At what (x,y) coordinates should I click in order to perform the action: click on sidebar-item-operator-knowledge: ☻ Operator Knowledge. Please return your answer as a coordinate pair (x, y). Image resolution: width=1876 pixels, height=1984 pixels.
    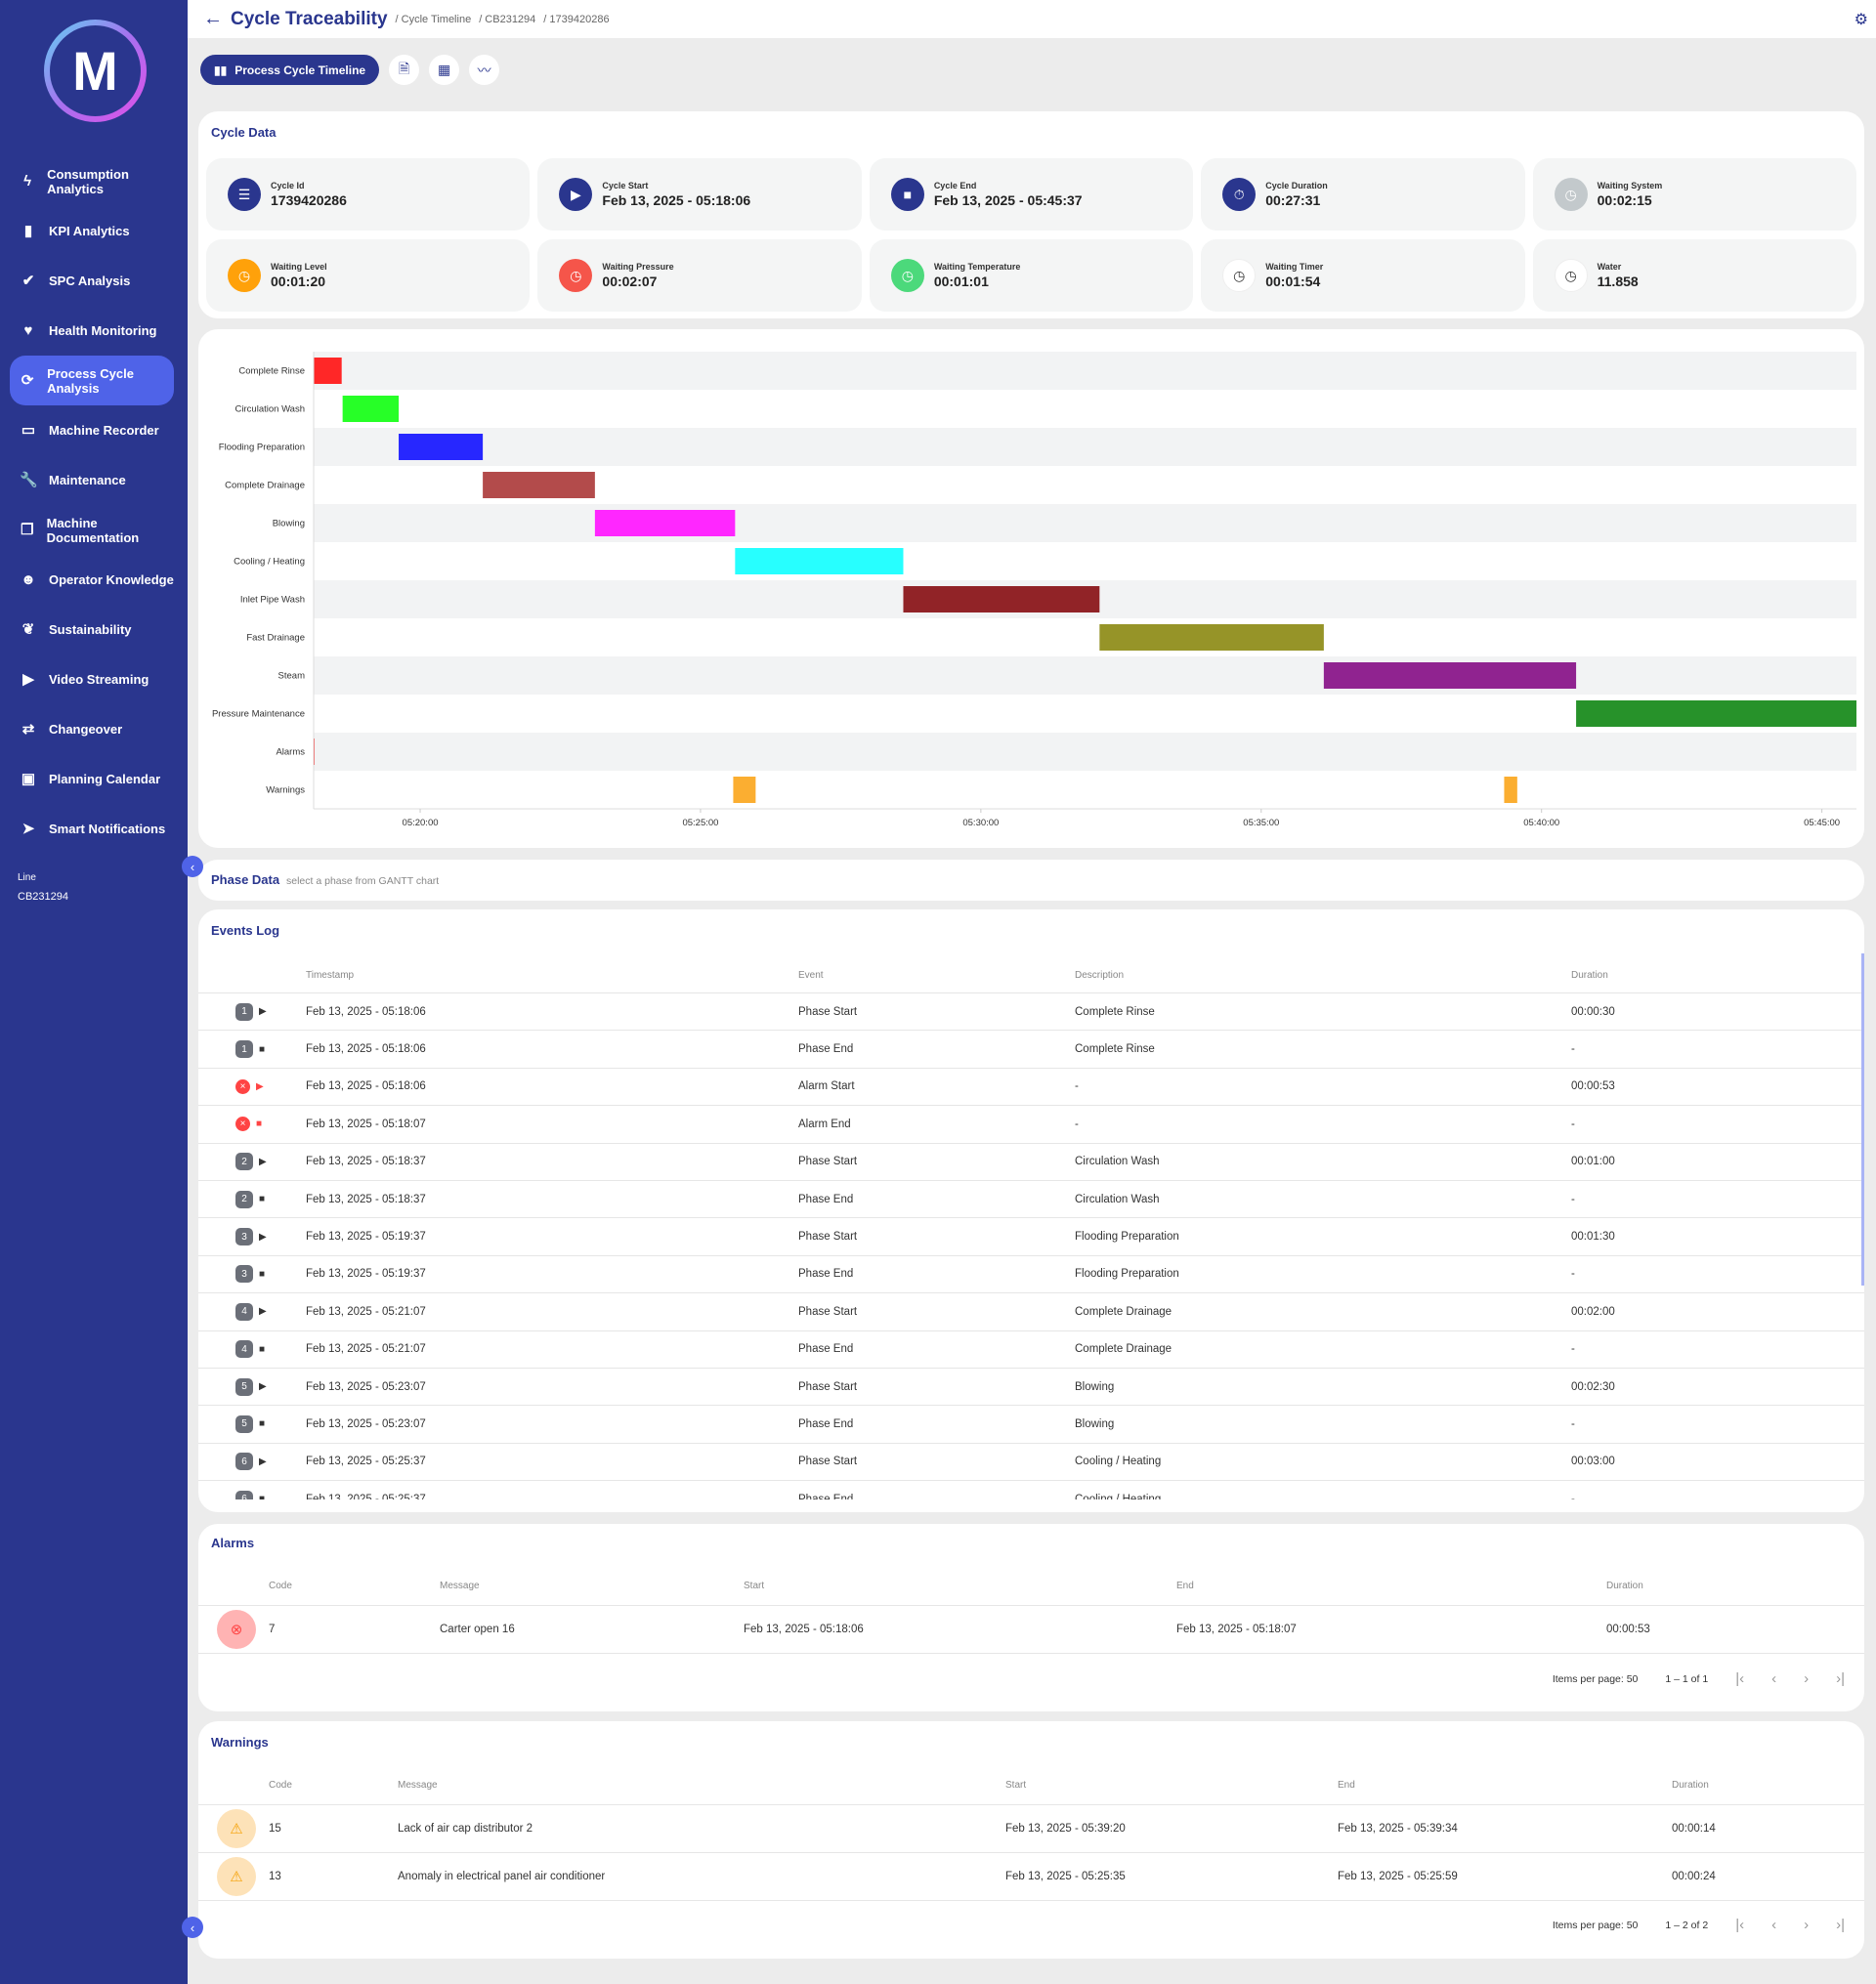
    Looking at the image, I should click on (92, 580).